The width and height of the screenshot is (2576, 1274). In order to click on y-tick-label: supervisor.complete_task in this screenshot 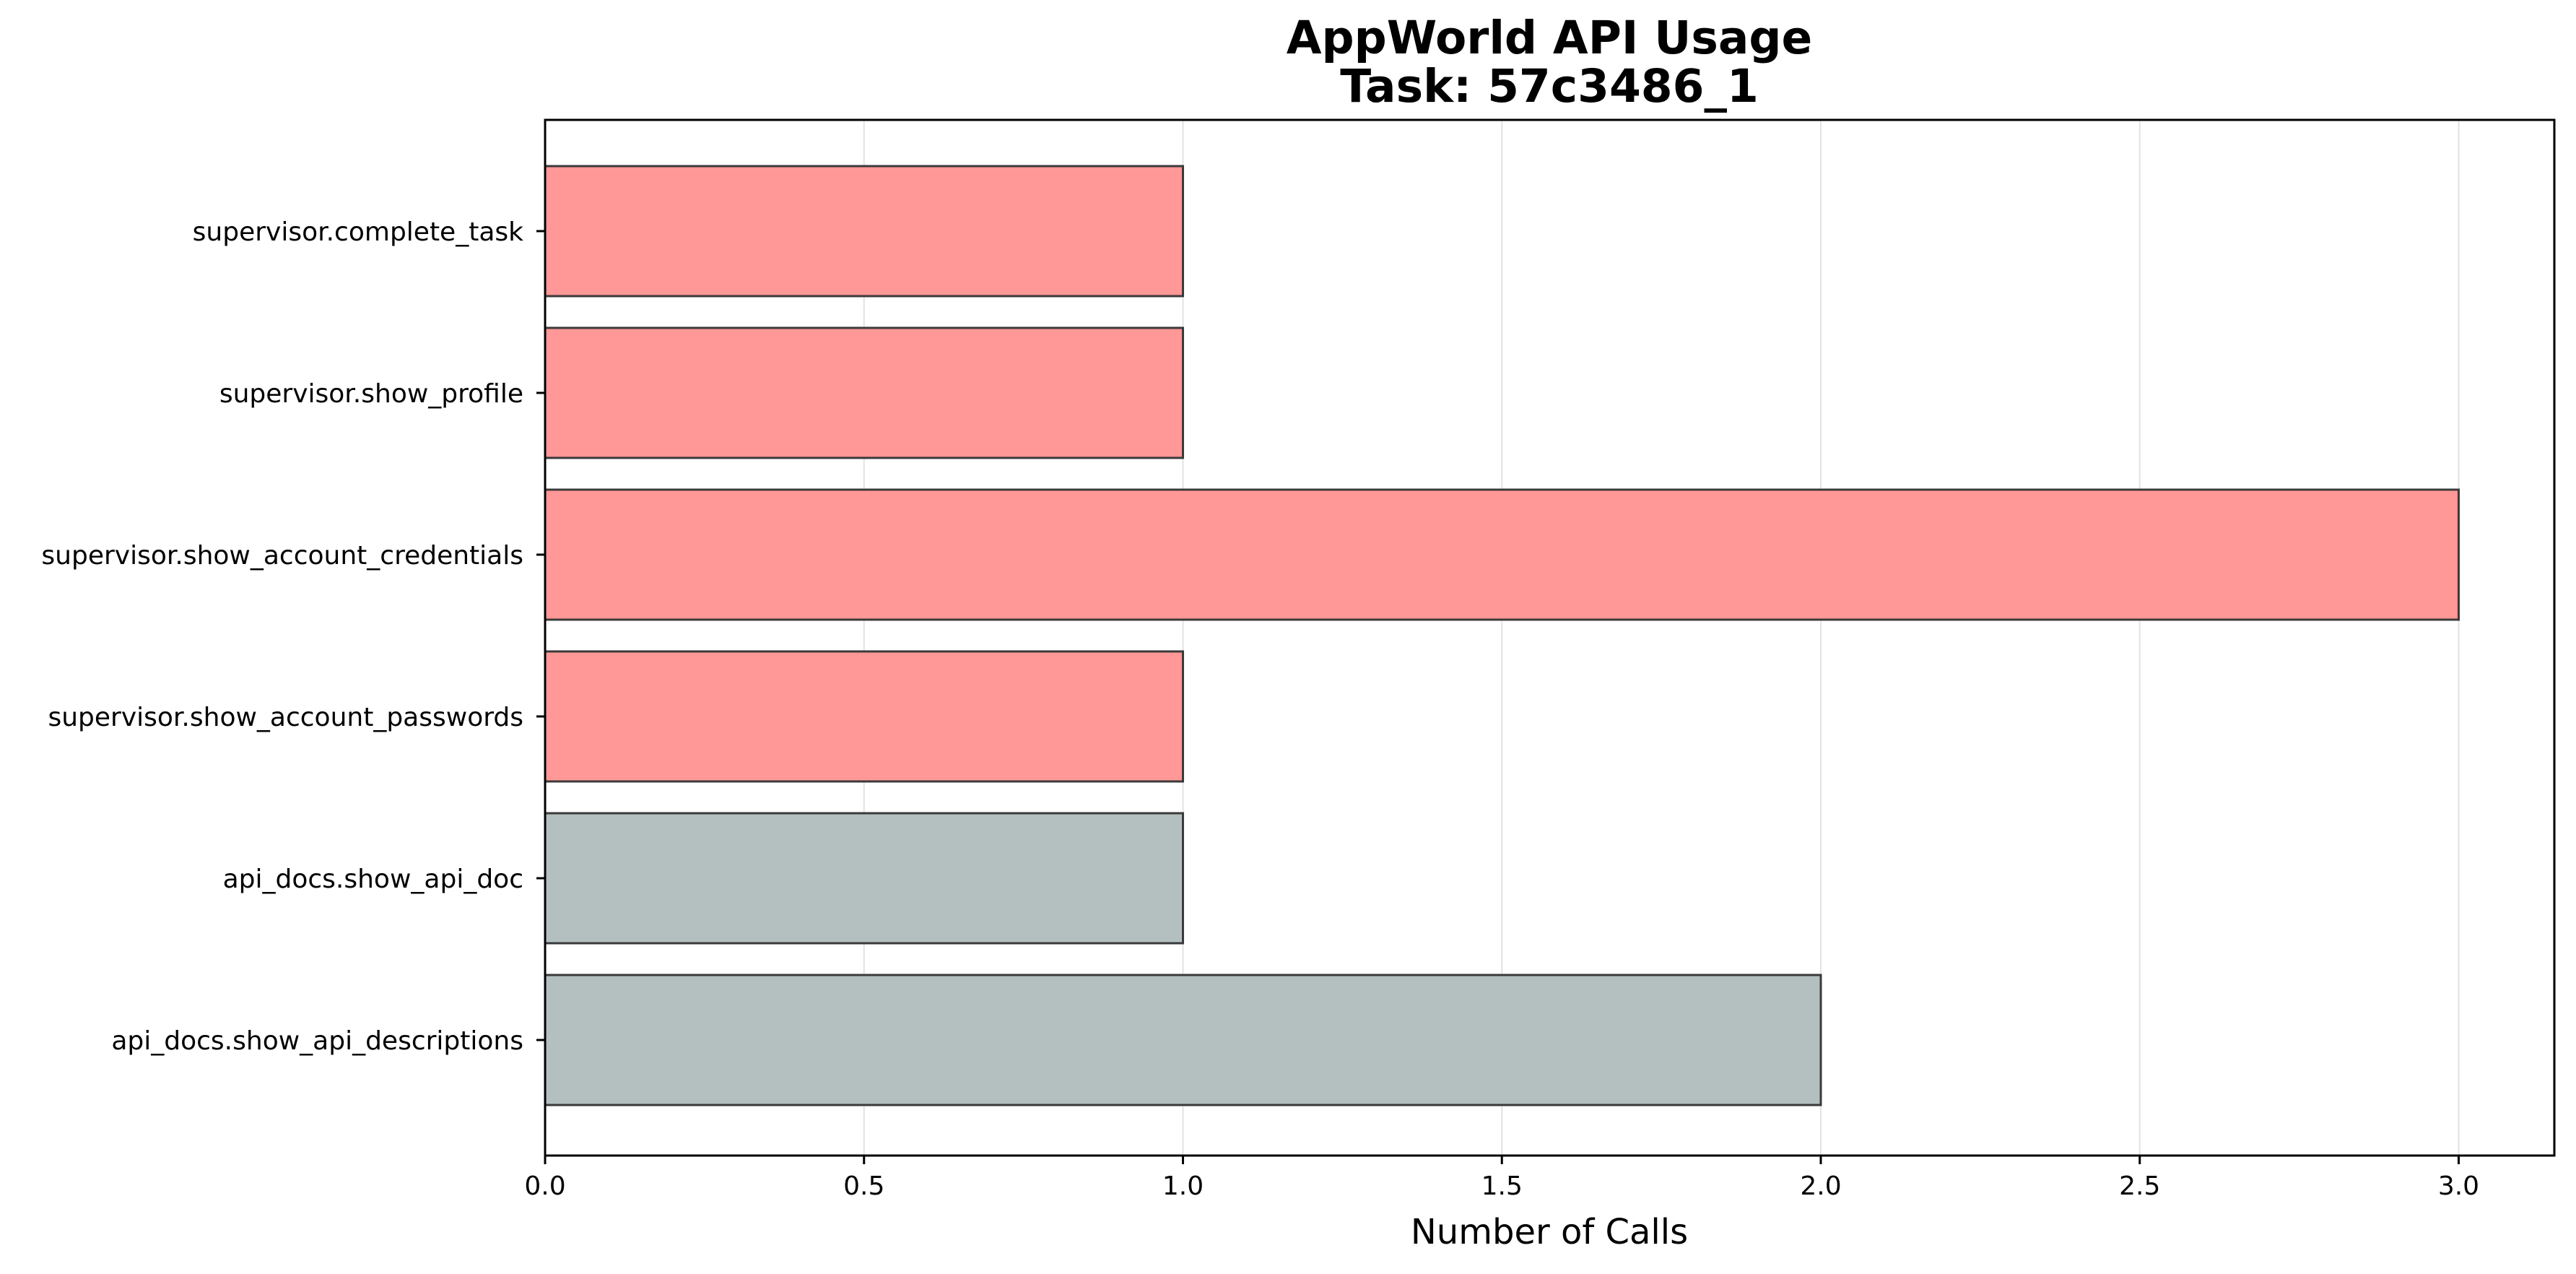, I will do `click(358, 232)`.